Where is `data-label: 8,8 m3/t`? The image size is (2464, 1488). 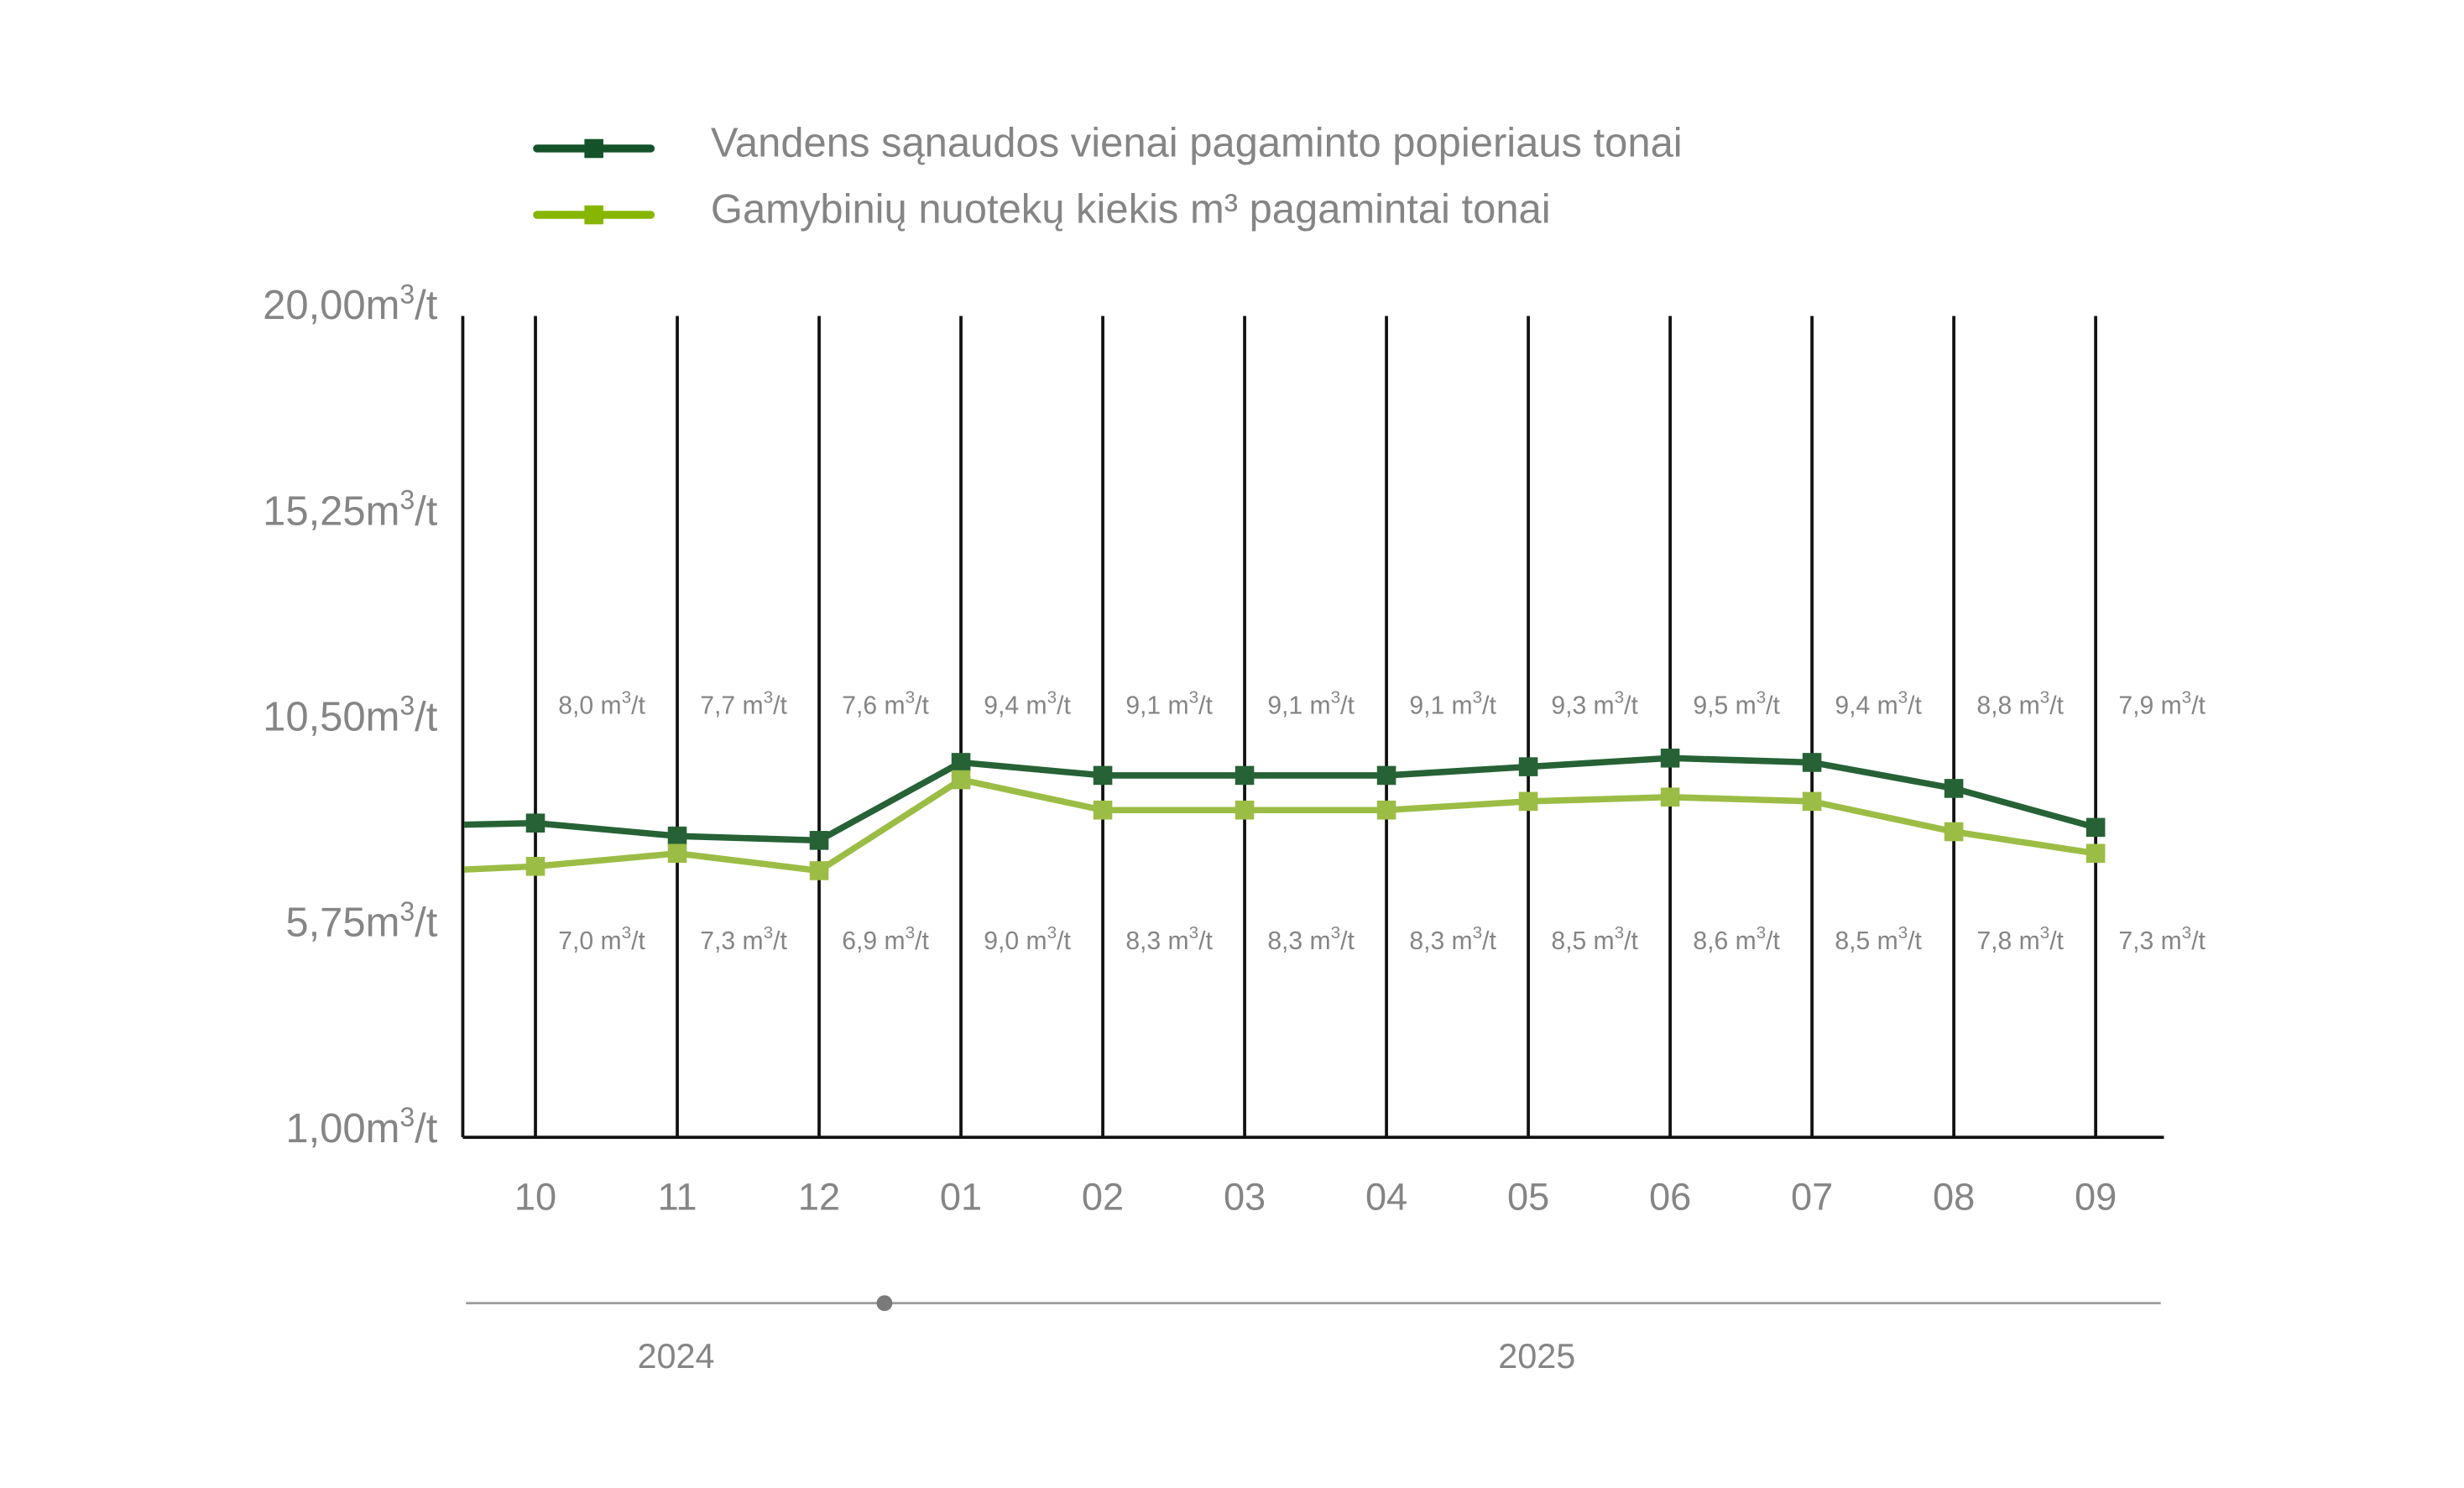 data-label: 8,8 m3/t is located at coordinates (2020, 704).